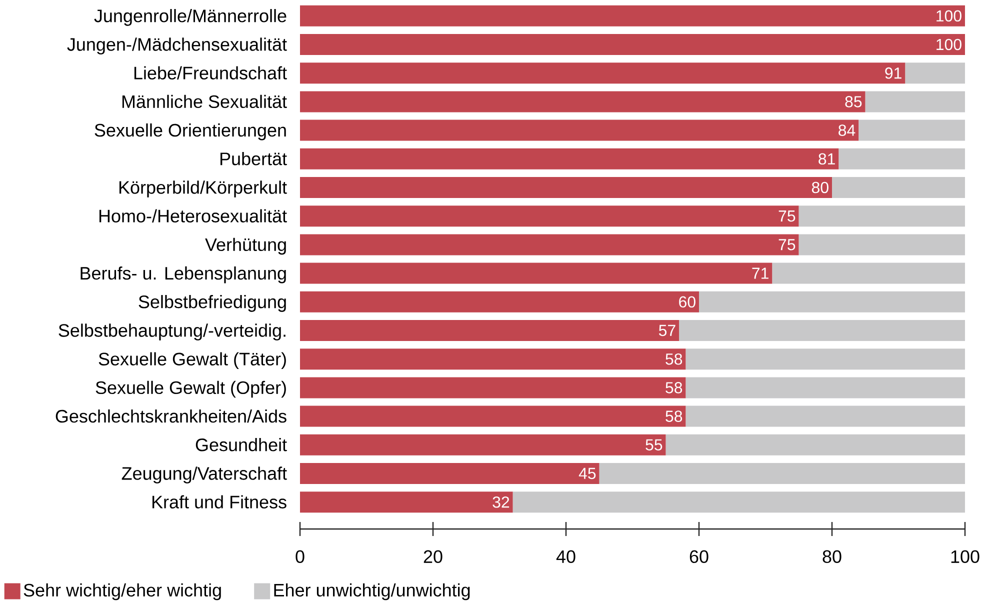 This screenshot has width=986, height=610. Describe the element at coordinates (654, 444) in the screenshot. I see `data-label: 55` at that location.